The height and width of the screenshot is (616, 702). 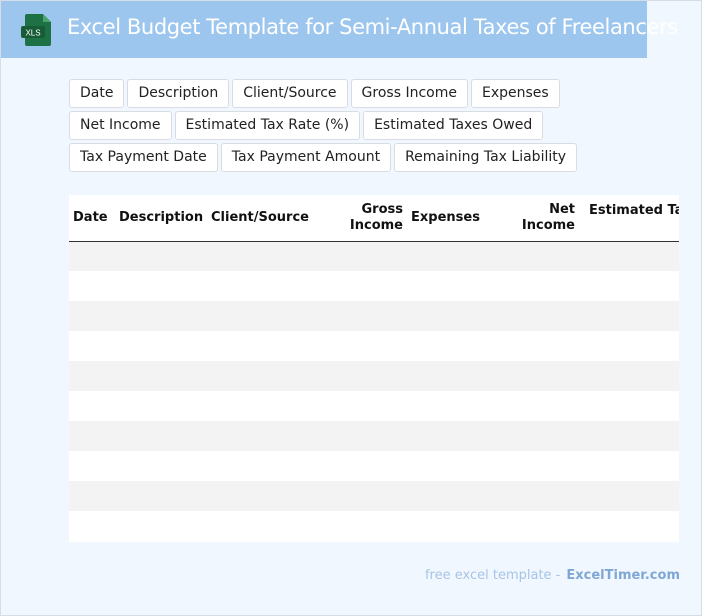 I want to click on header-client-source: Client/Source, so click(x=262, y=218).